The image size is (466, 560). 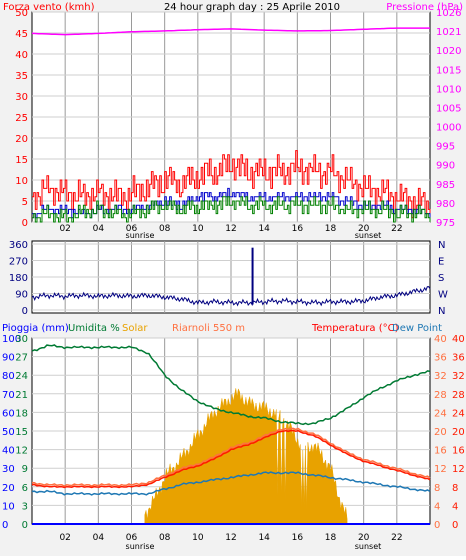 I want to click on p1-left-tick-label: 0, so click(x=25, y=223).